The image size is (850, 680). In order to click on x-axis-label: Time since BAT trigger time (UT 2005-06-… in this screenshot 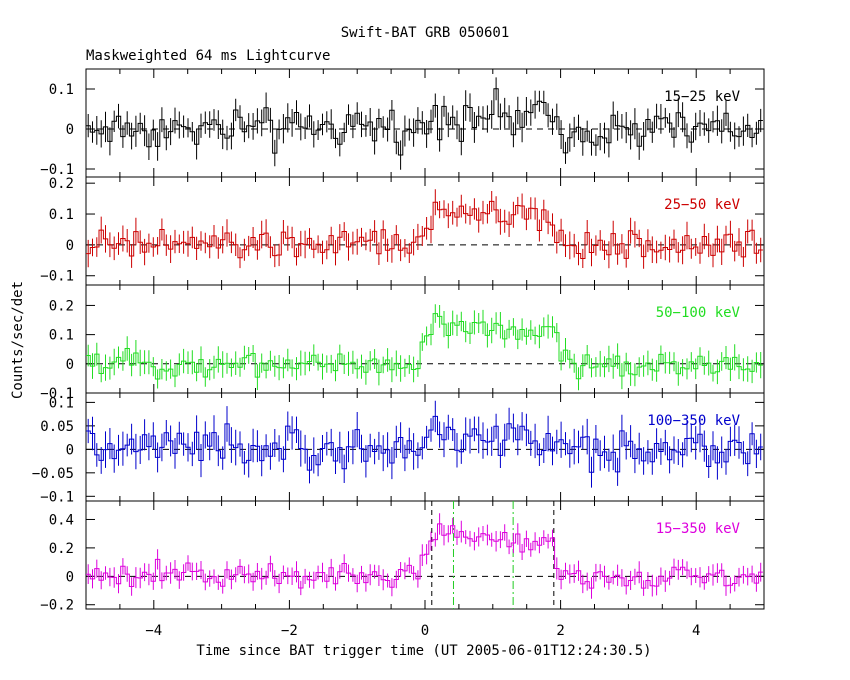, I will do `click(423, 651)`.